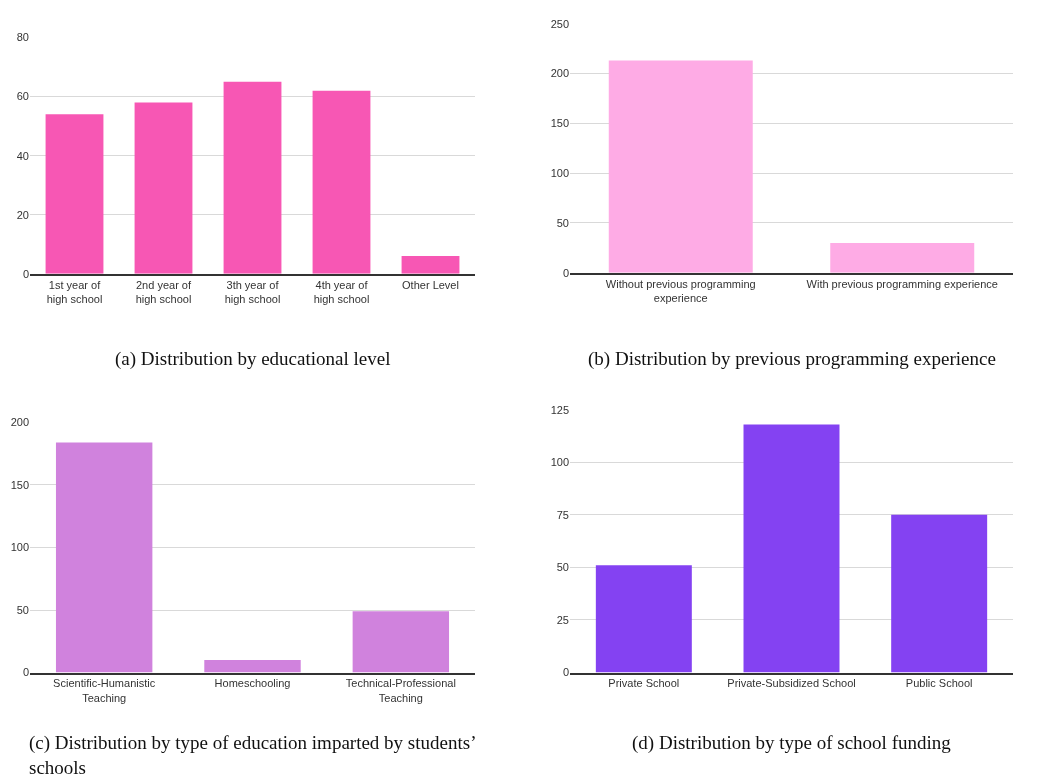 The width and height of the screenshot is (1038, 776). Describe the element at coordinates (400, 690) in the screenshot. I see `x-tick-label: Technical-Professional Teaching` at that location.